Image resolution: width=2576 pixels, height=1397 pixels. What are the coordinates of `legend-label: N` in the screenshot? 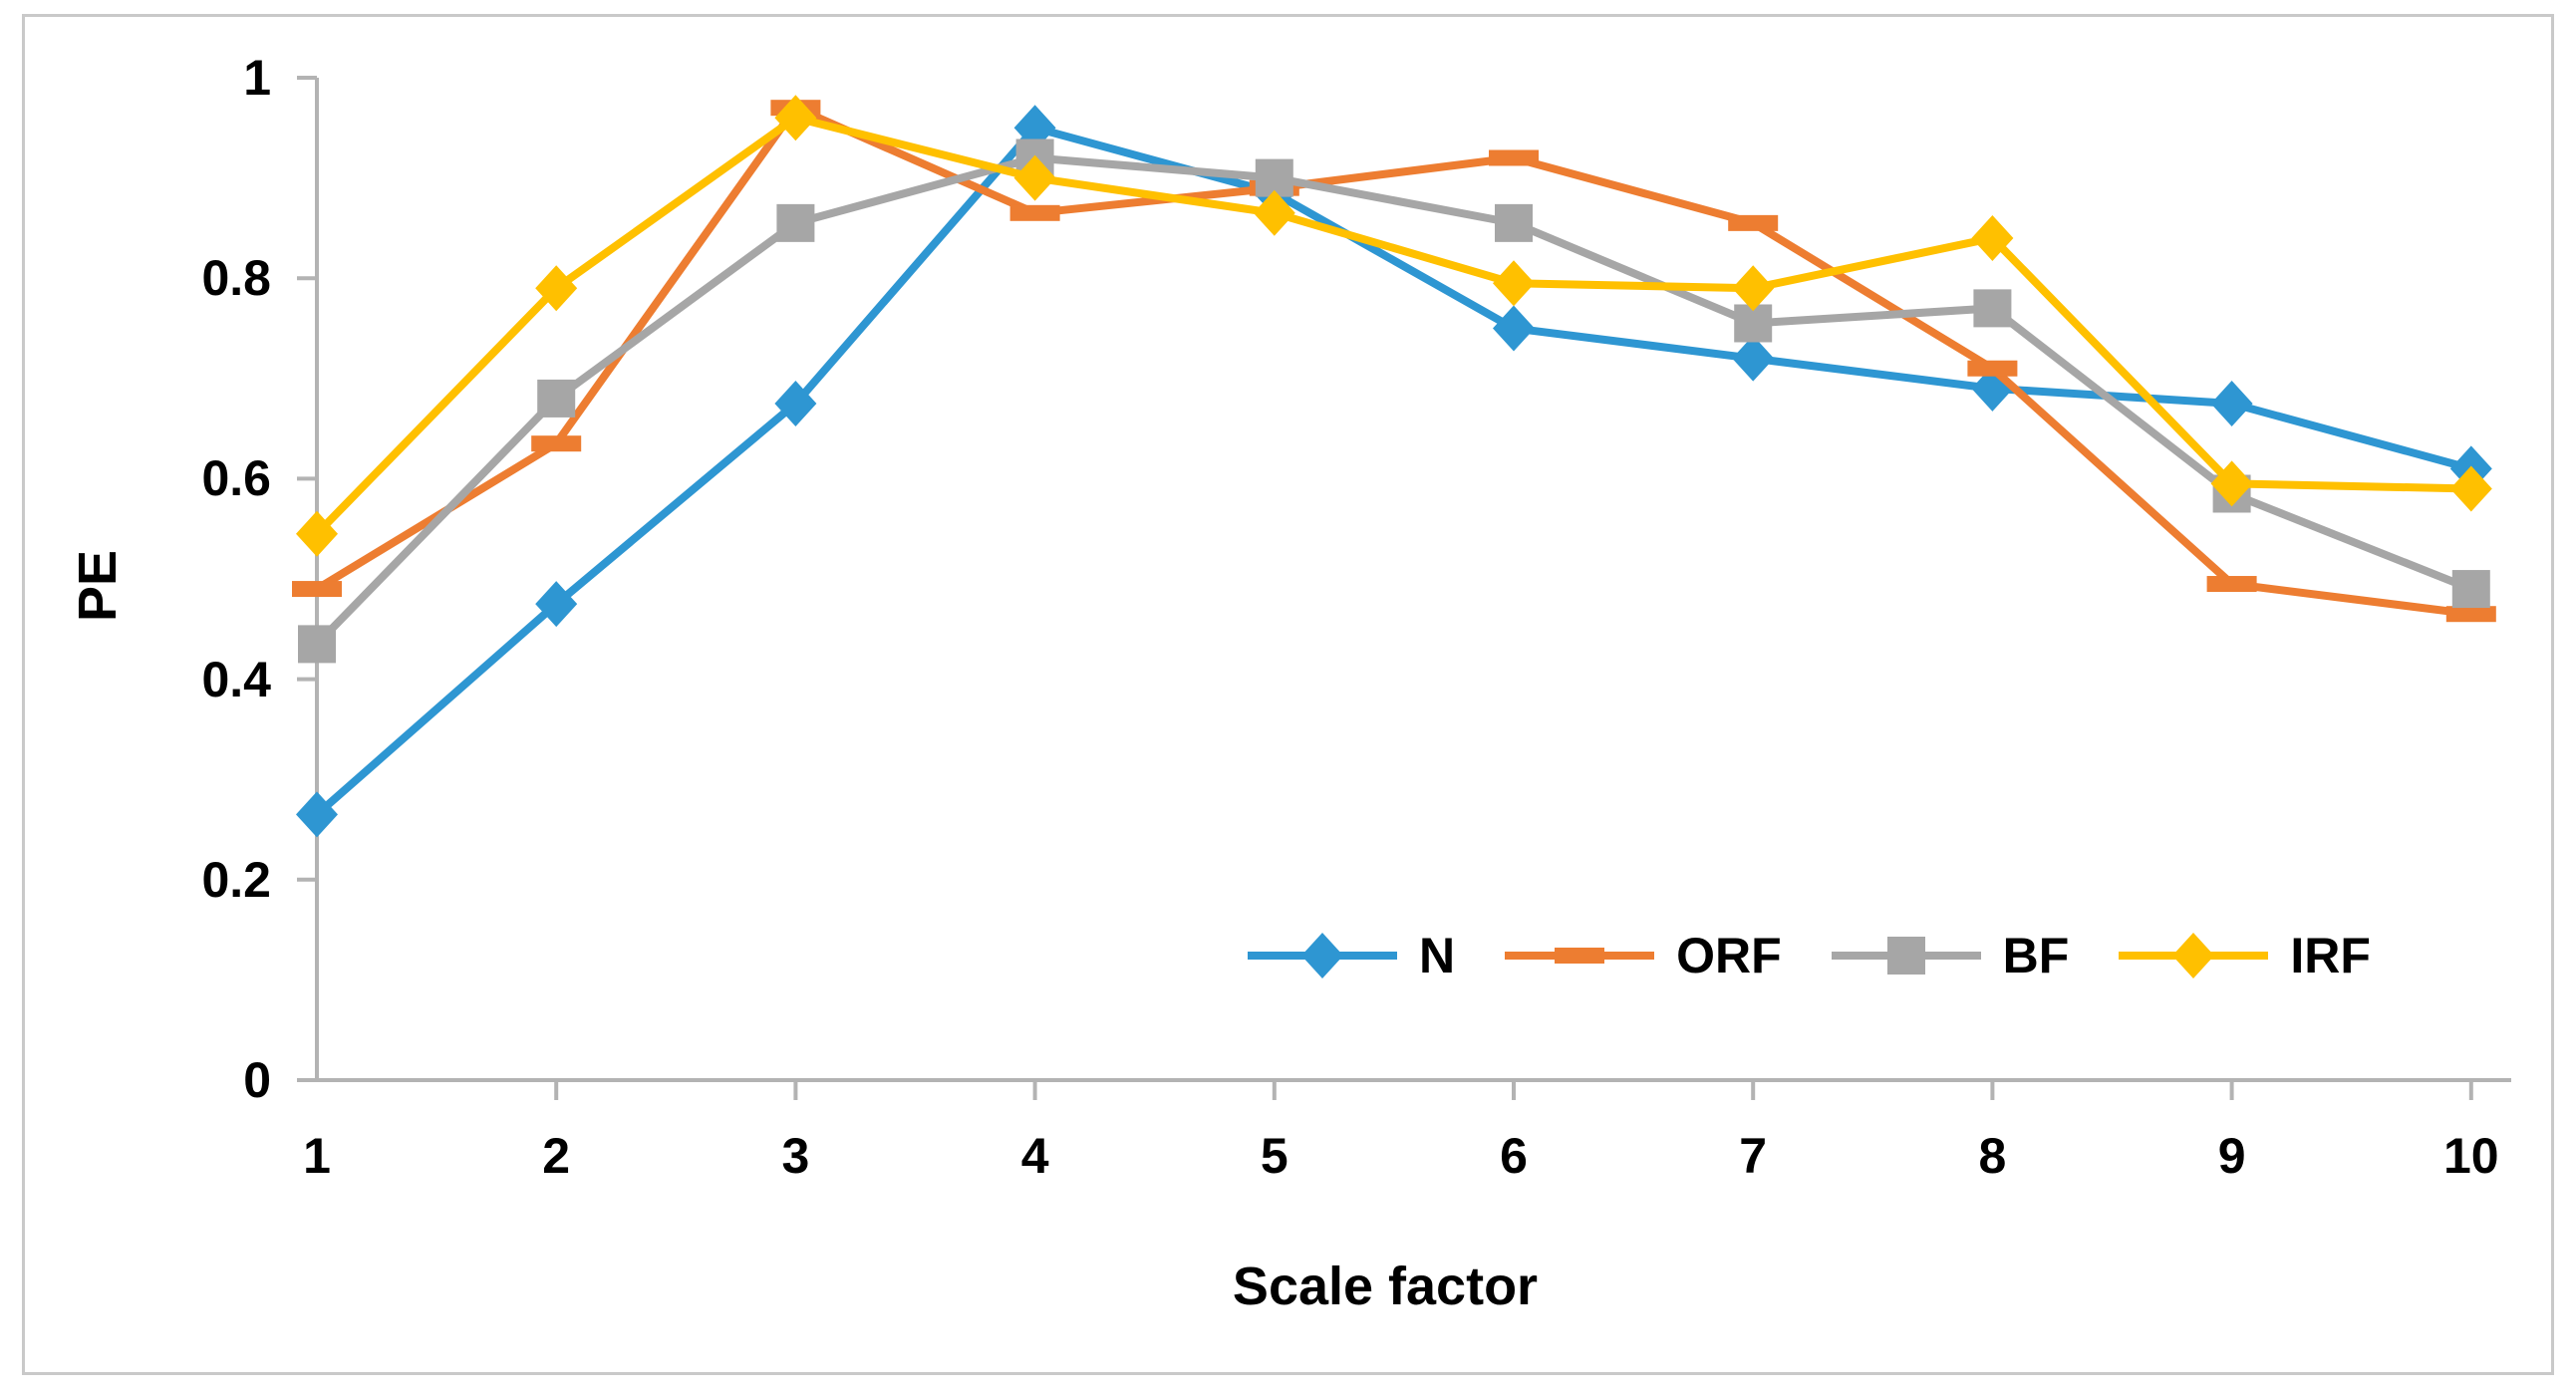 It's located at (1437, 955).